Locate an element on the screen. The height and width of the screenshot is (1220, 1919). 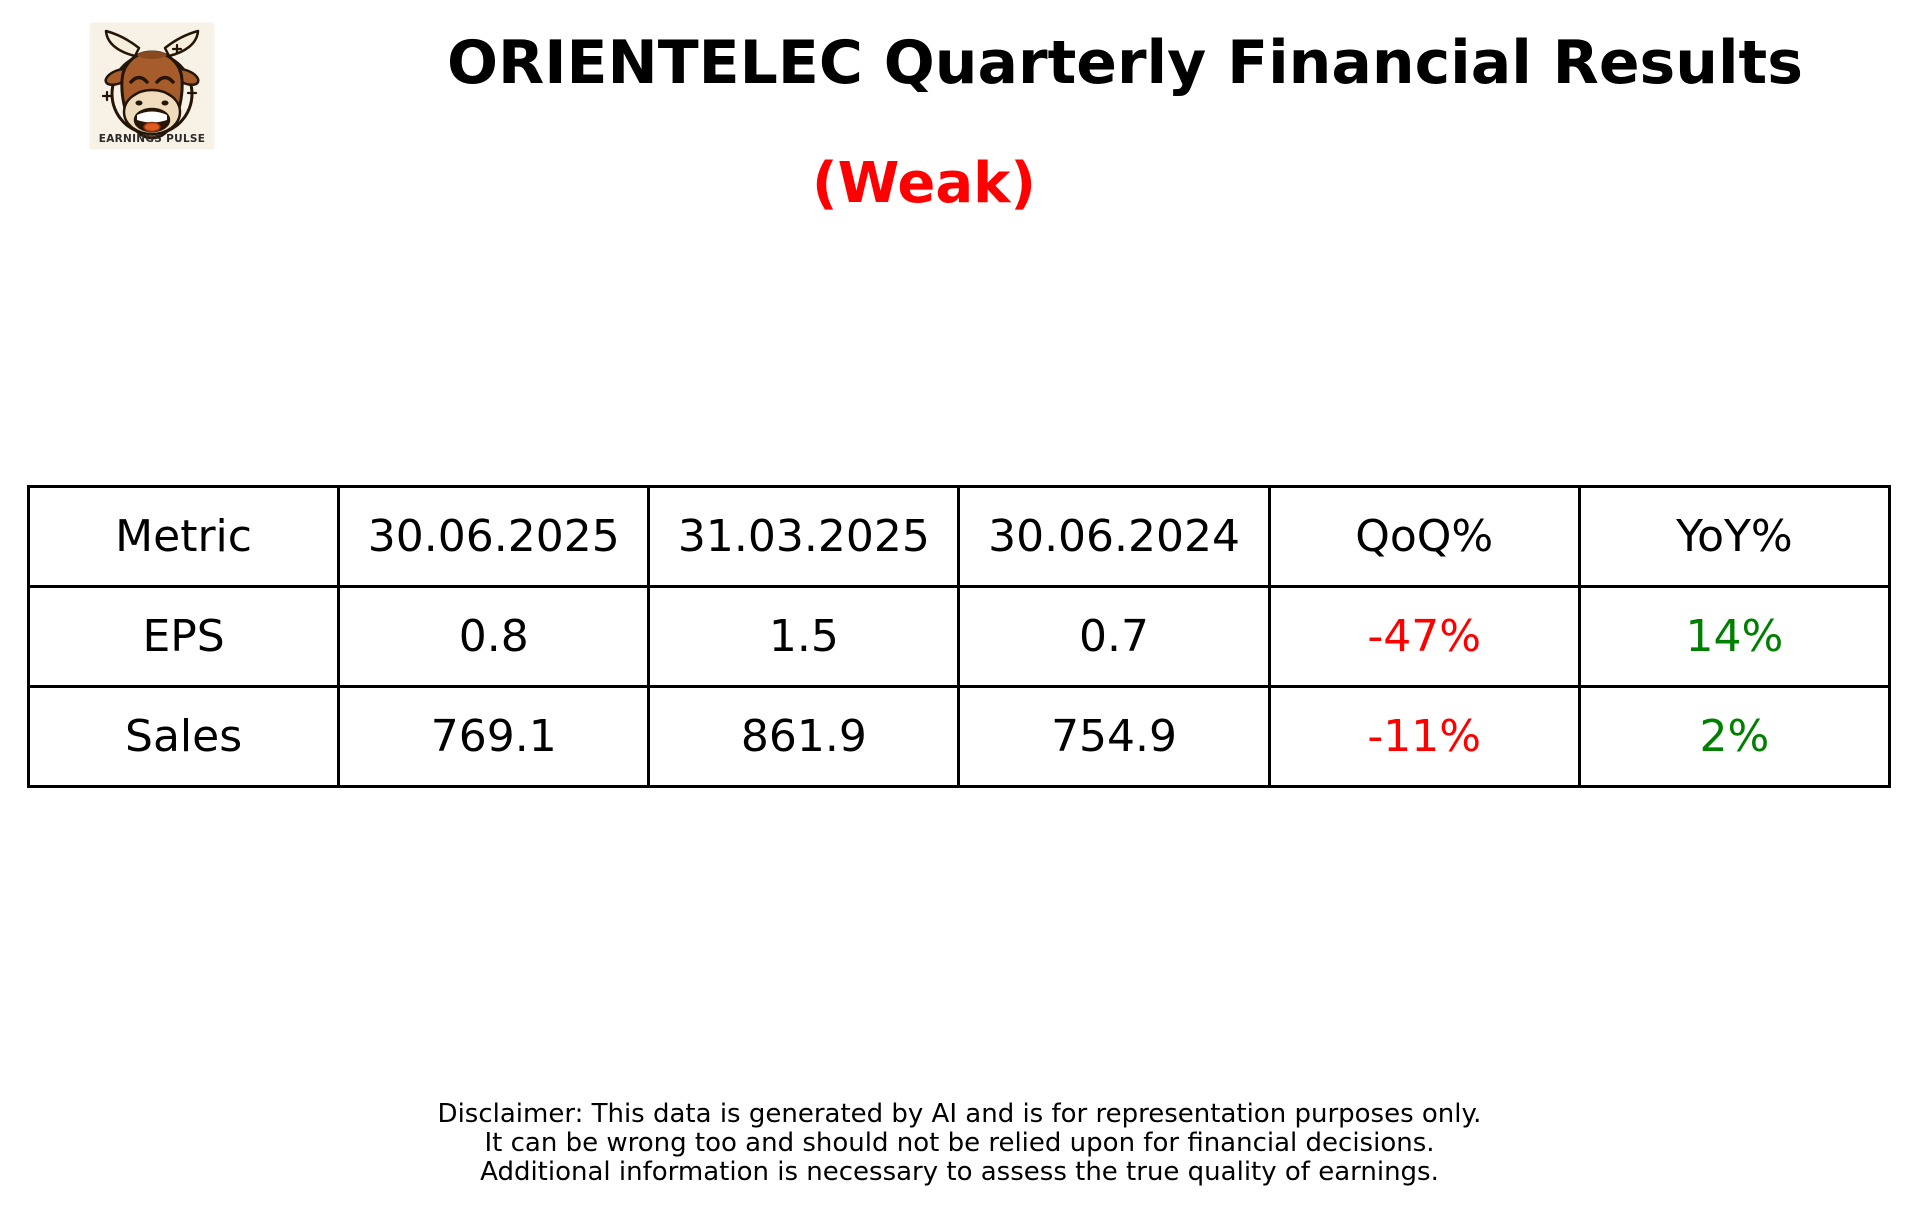
cell-value: 0.8 is located at coordinates (494, 636).